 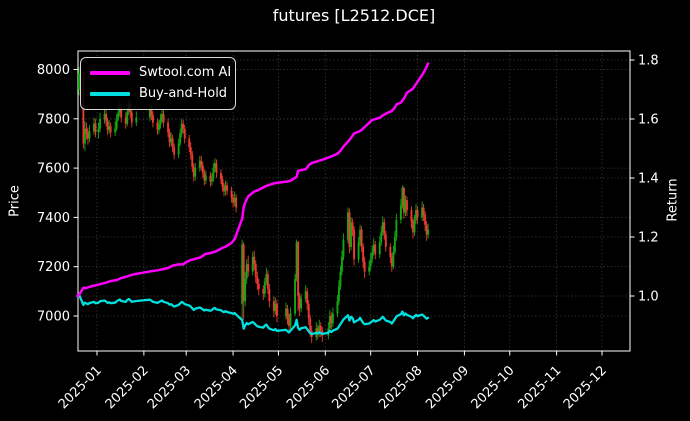 I want to click on return-tick-label: 1.8, so click(x=648, y=61).